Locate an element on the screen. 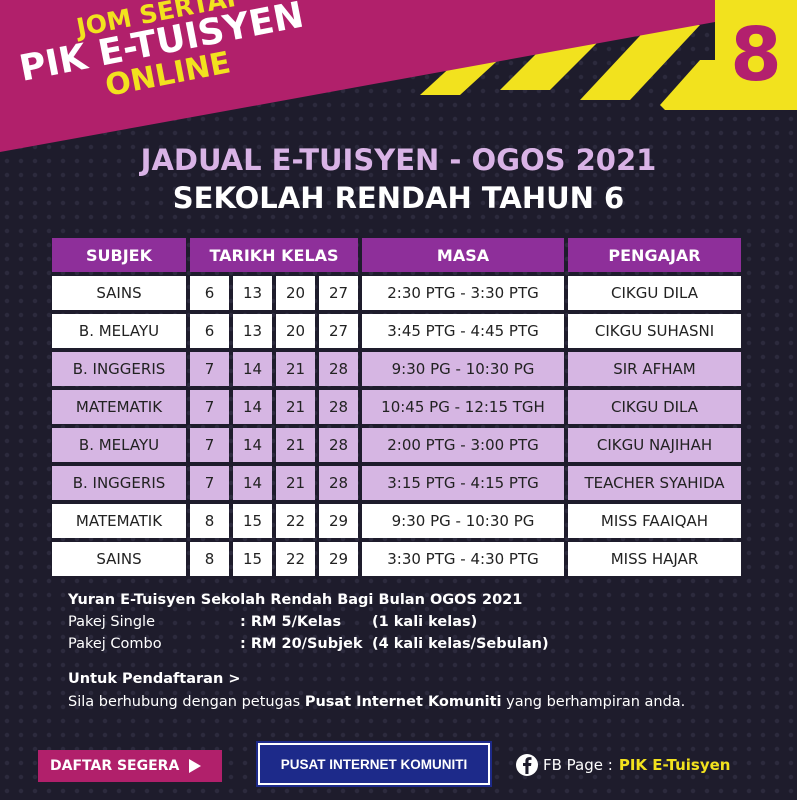 The height and width of the screenshot is (800, 797). teacher-cell: SIR AFHAM is located at coordinates (654, 369).